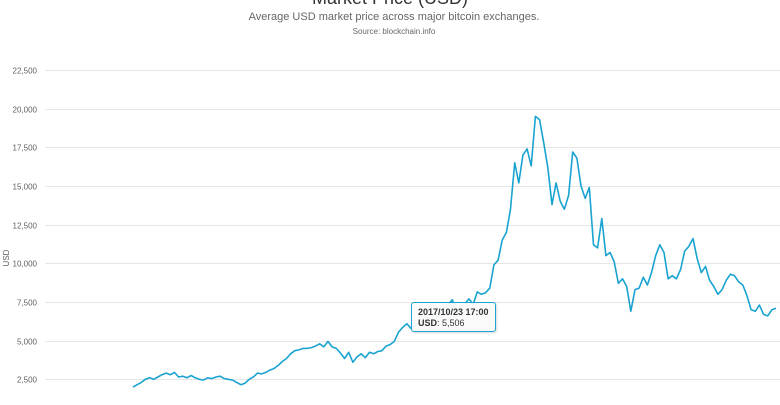 The image size is (780, 405). What do you see at coordinates (453, 323) in the screenshot?
I see `tooltip-value: 5,506` at bounding box center [453, 323].